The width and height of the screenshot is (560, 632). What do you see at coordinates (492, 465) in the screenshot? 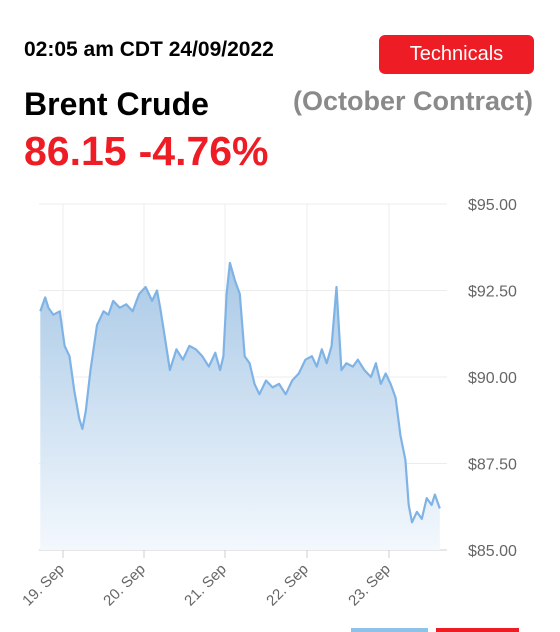
I see `y-tick-label: $87.50` at bounding box center [492, 465].